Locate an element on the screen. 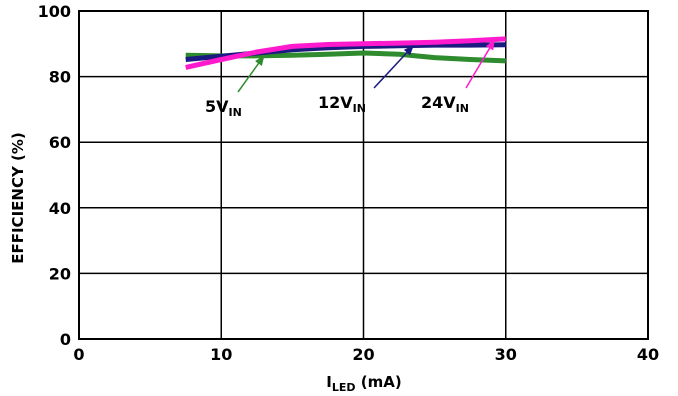 The height and width of the screenshot is (396, 678). y-tick-label: 20 is located at coordinates (60, 273).